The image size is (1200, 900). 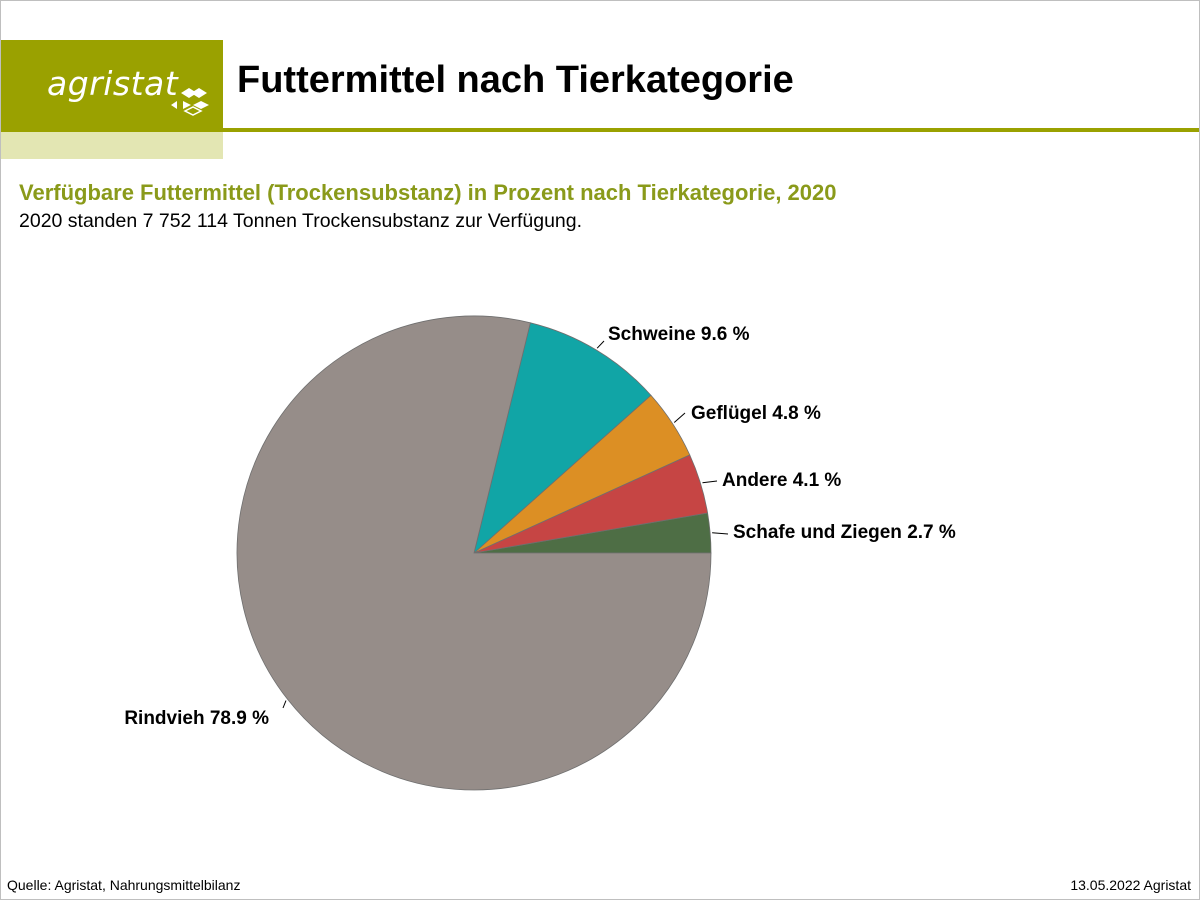 What do you see at coordinates (515, 80) in the screenshot?
I see `page-title: Futtermittel nach Tierkategorie` at bounding box center [515, 80].